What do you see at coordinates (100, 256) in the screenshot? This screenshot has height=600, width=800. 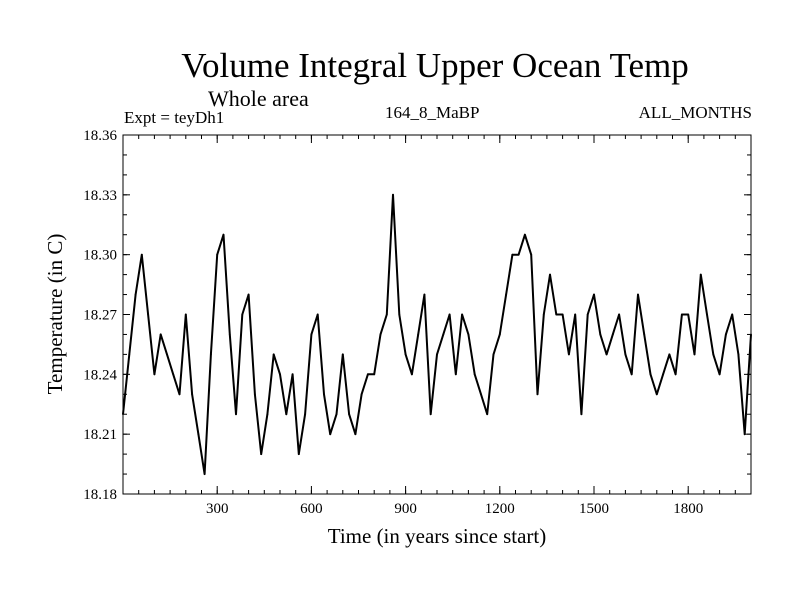 I see `y-tick-label: 18.30` at bounding box center [100, 256].